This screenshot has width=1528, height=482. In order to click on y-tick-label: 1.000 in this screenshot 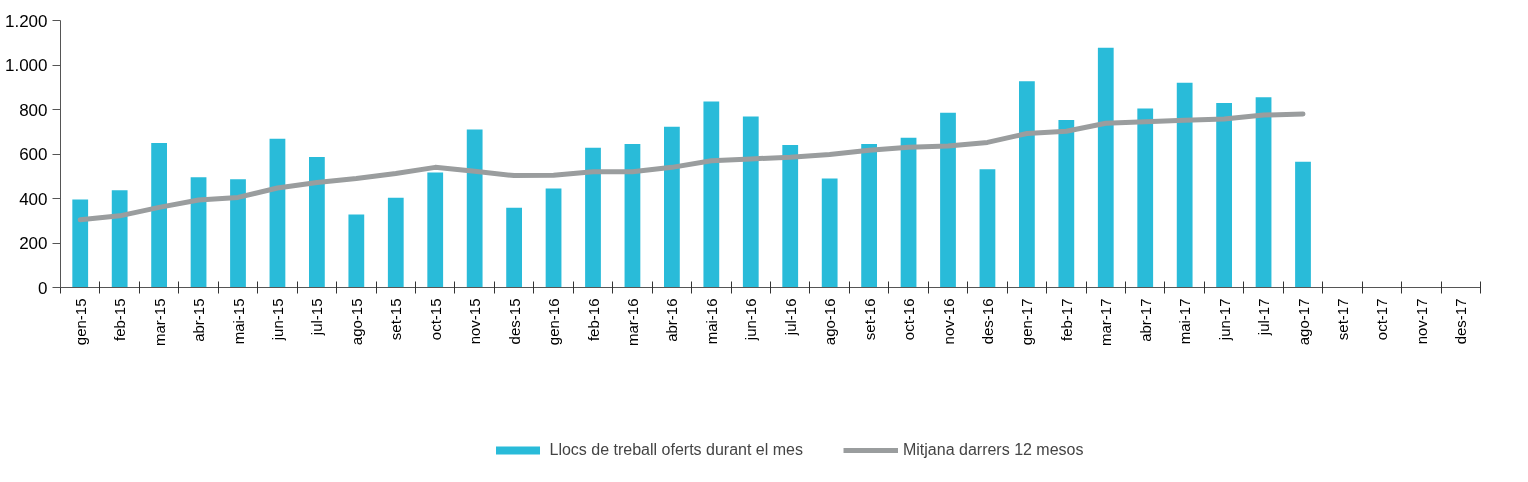, I will do `click(26, 65)`.